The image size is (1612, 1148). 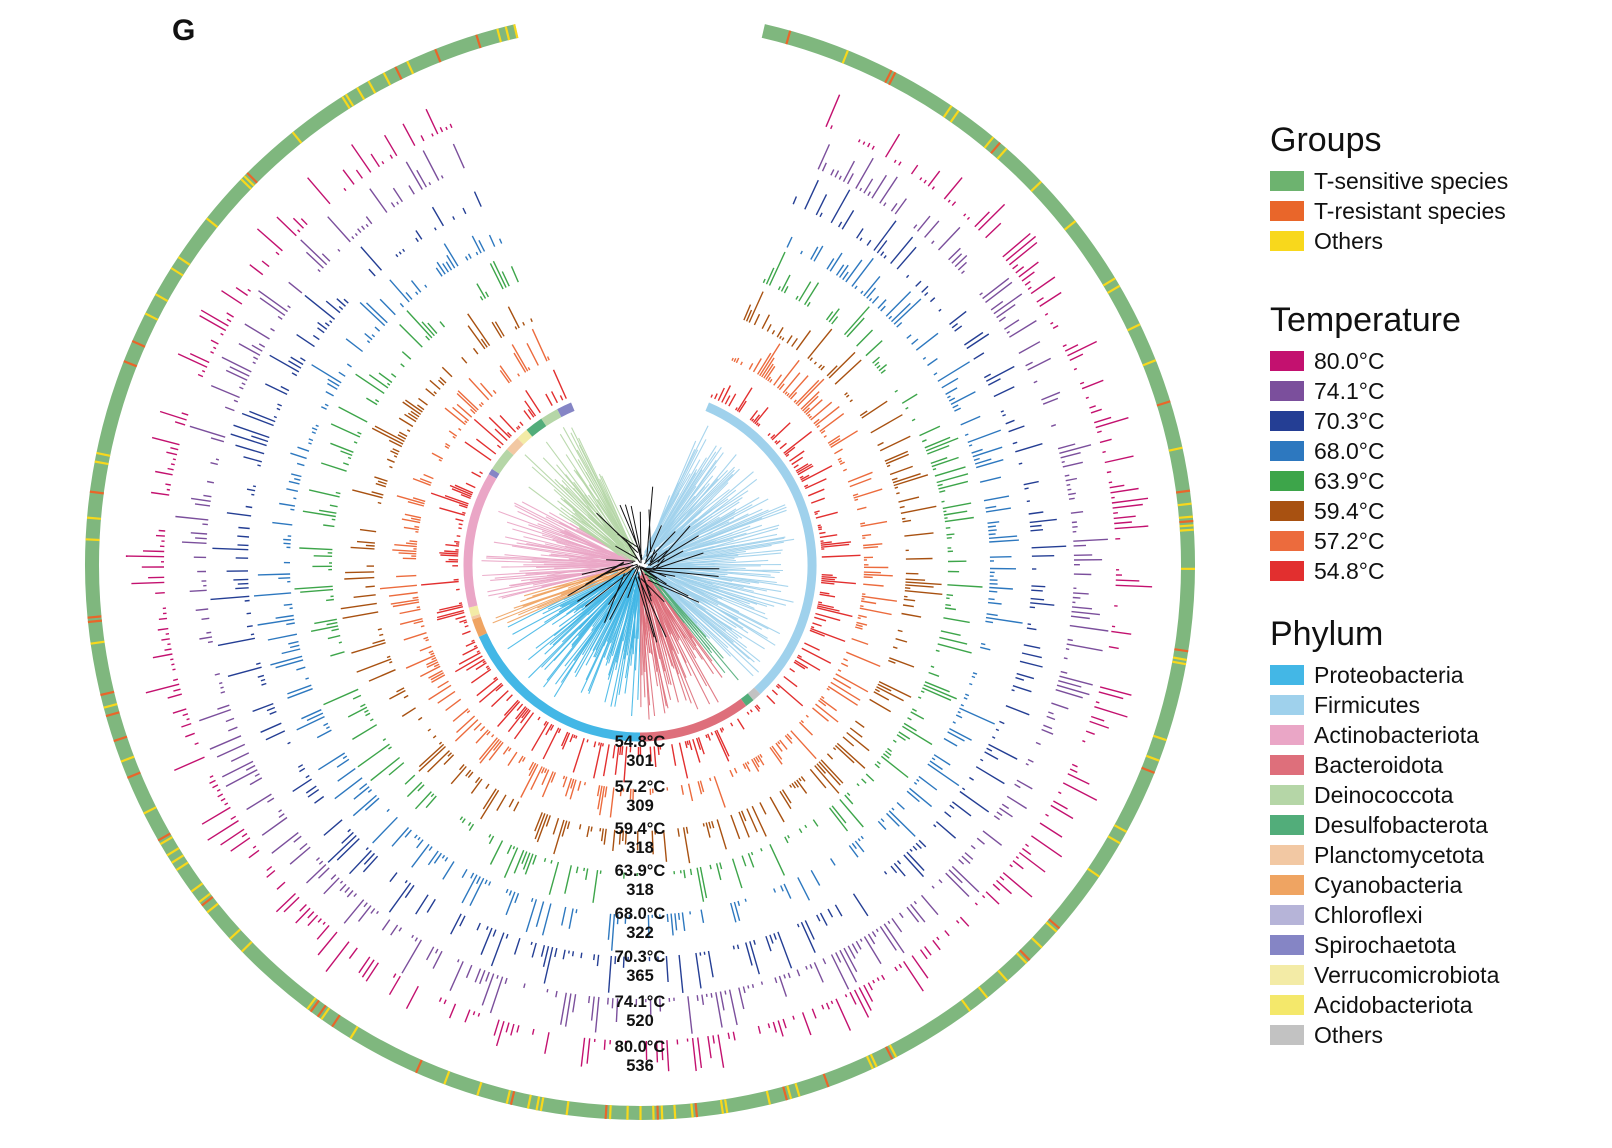 I want to click on tree-branch-internal, so click(x=653, y=575).